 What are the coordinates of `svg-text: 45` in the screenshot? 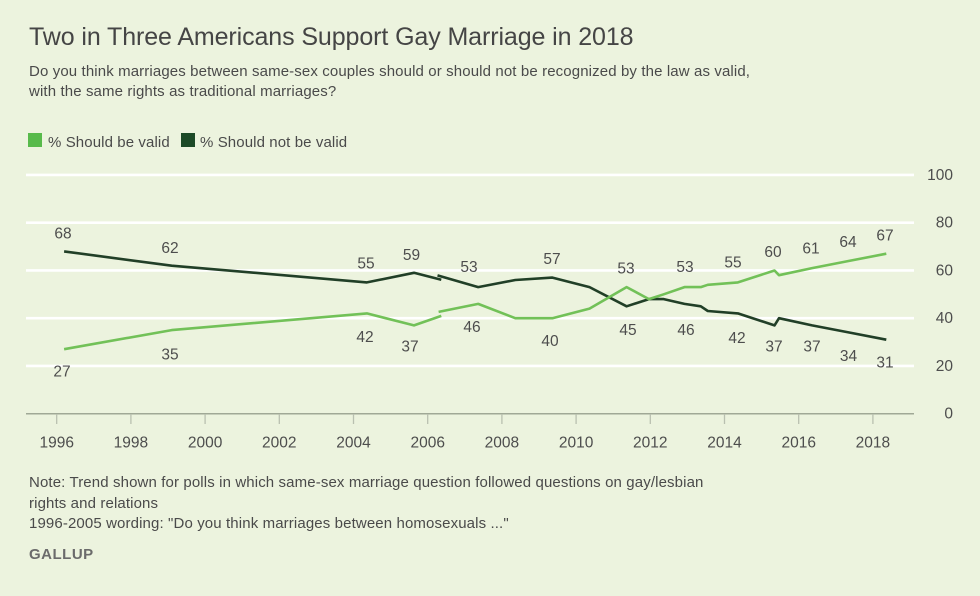 It's located at (627, 330).